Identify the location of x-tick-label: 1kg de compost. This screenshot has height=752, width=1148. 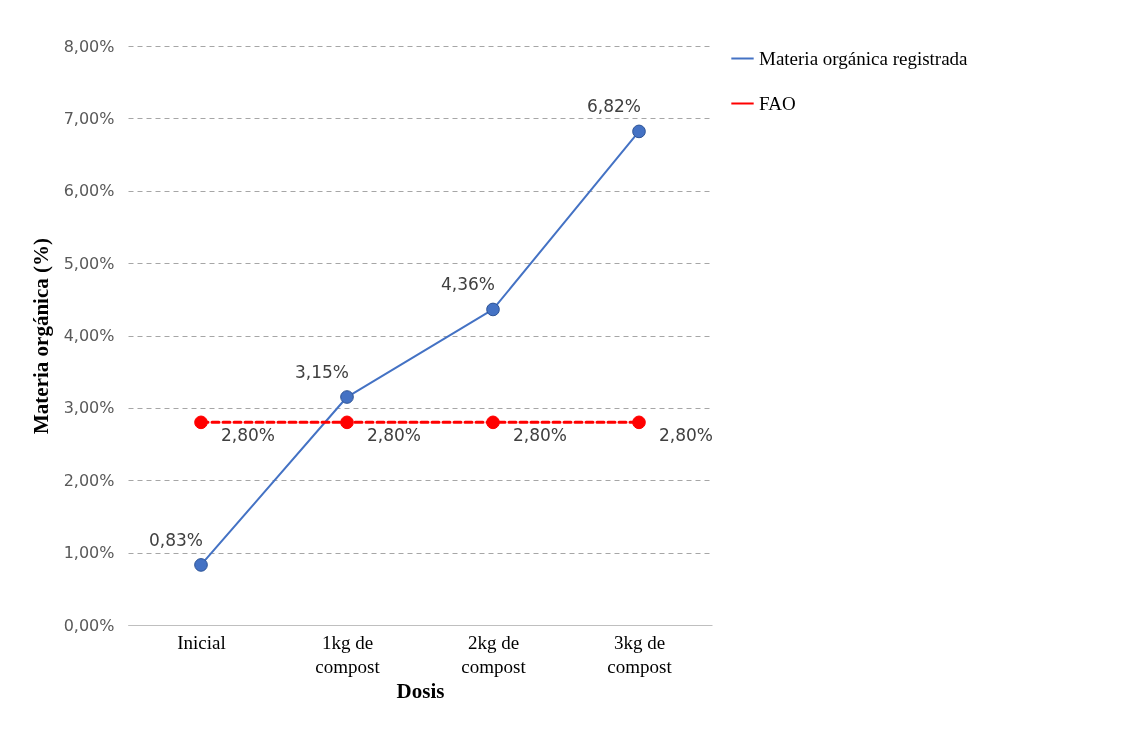
(348, 654).